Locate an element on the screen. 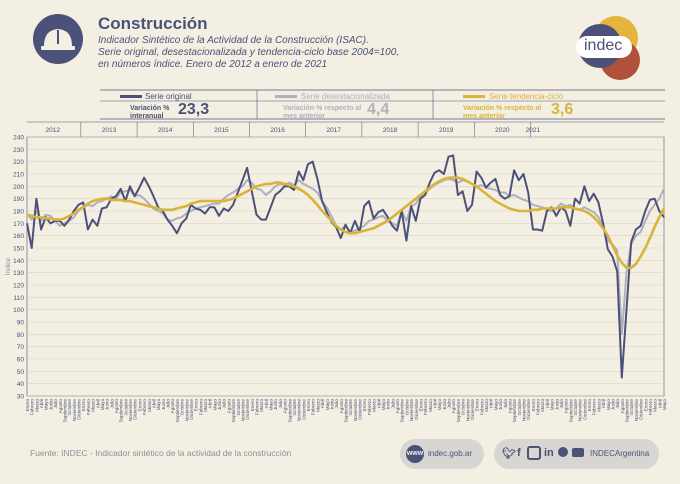  year-label: 2018 is located at coordinates (390, 130).